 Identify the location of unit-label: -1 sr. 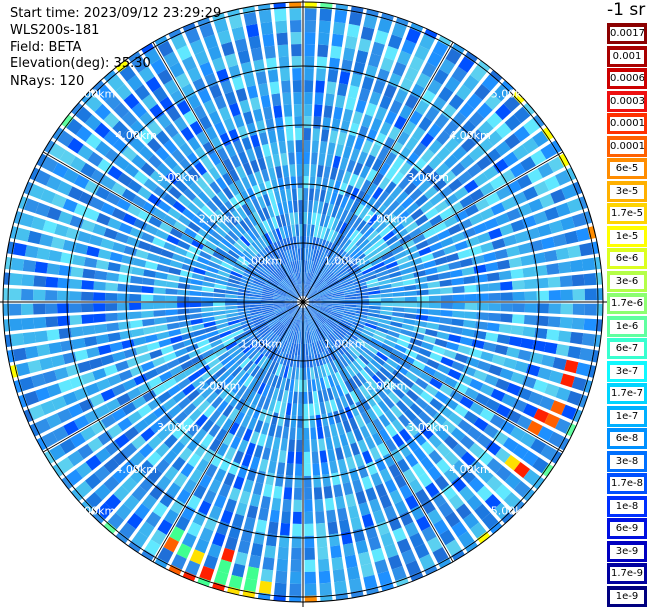
(626, 10).